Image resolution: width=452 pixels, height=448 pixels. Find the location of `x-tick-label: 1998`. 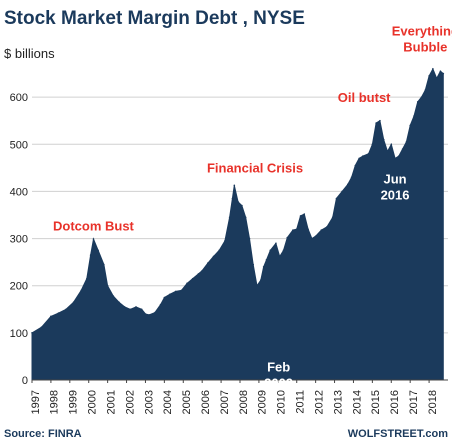

x-tick-label: 1998 is located at coordinates (55, 402).